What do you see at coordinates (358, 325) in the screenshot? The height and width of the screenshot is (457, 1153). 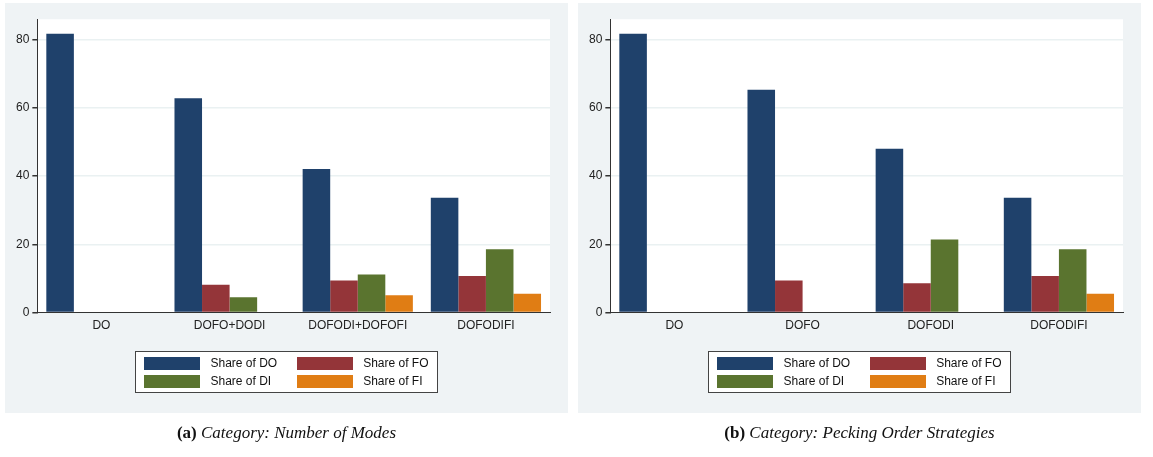 I see `x-tick-label: DOFODI+DOFOFI` at bounding box center [358, 325].